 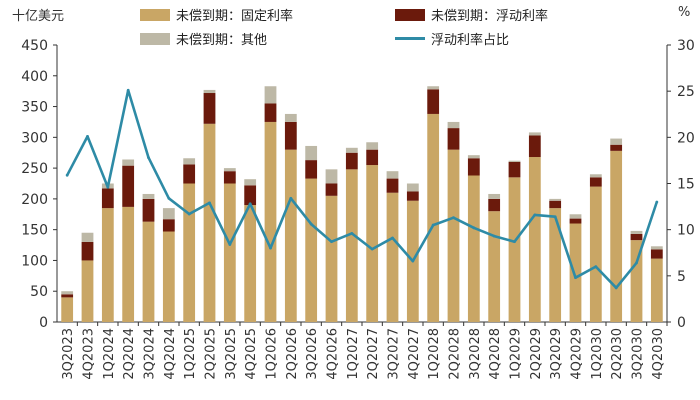 I want to click on right-tick-label: 10, so click(x=686, y=231).